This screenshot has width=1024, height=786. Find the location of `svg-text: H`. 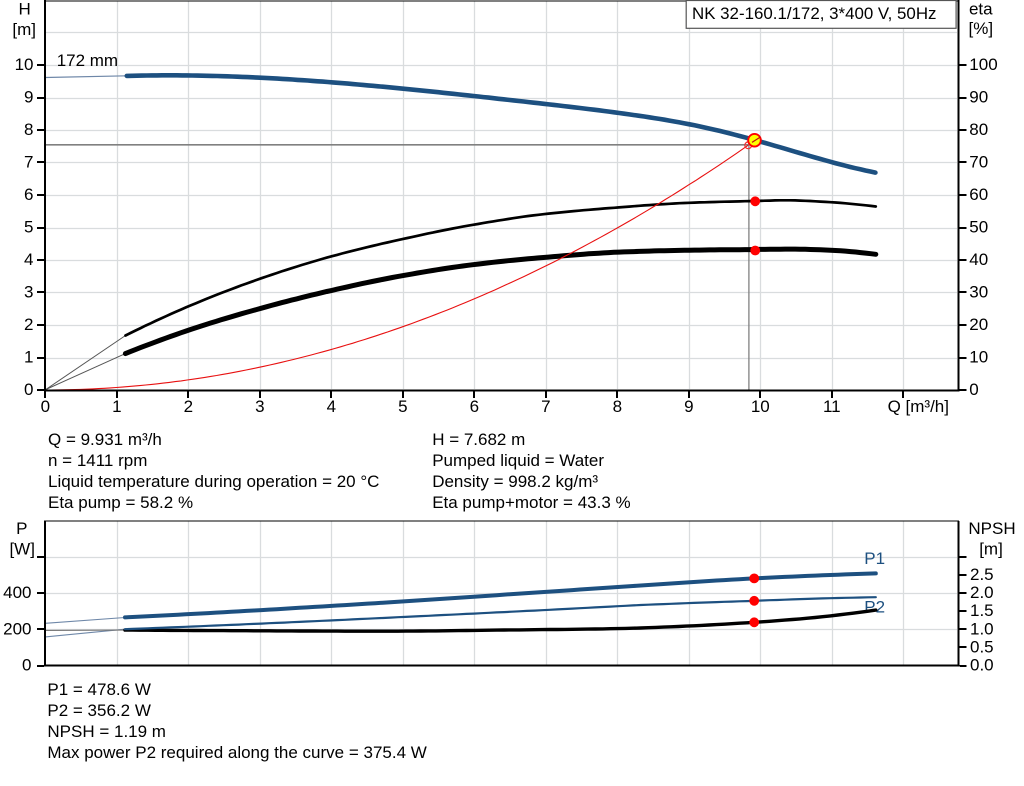

svg-text: H is located at coordinates (24, 9).